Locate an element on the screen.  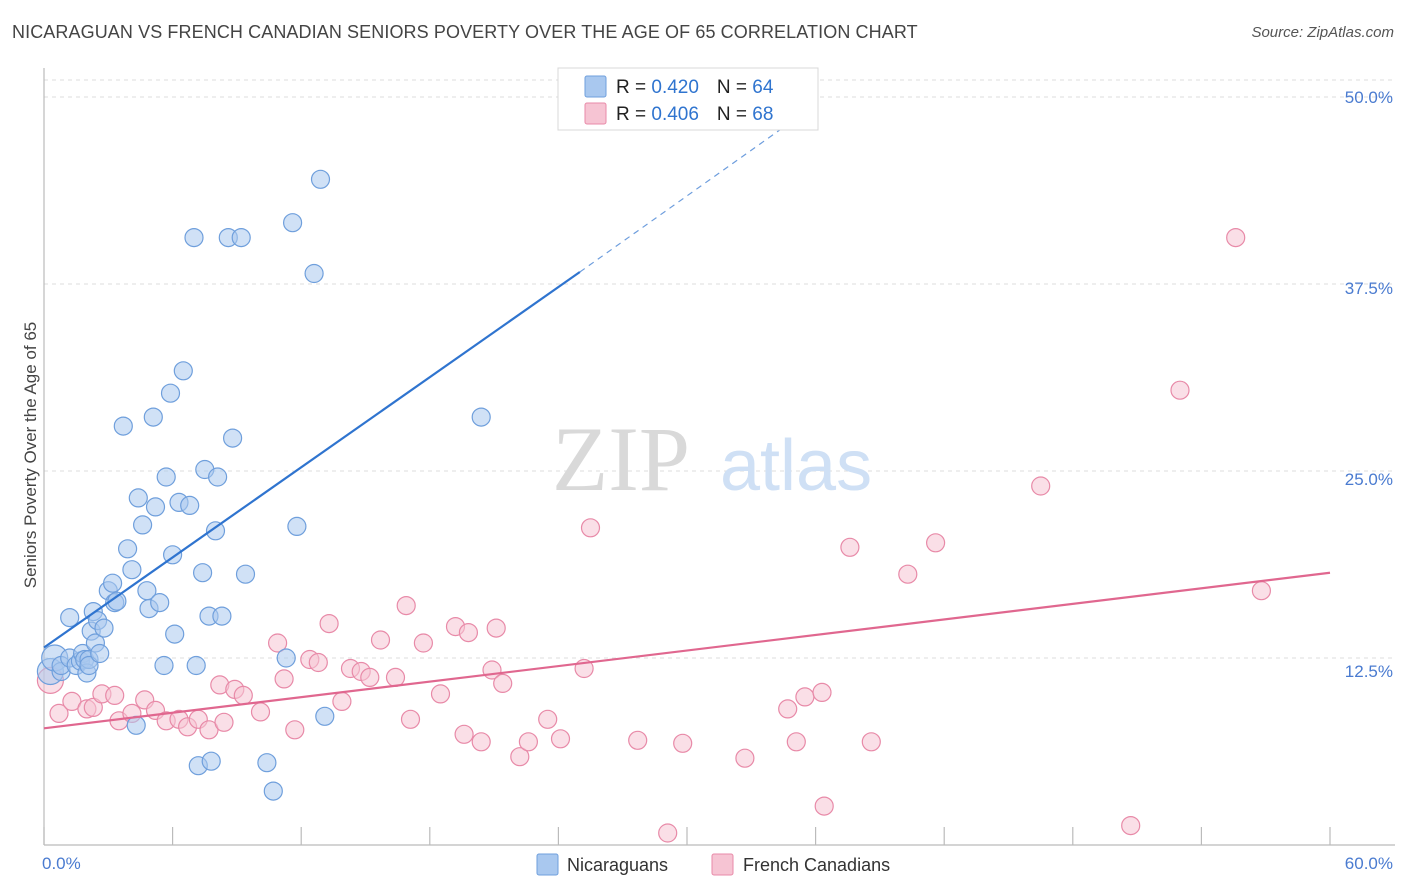
legend-n-value: 68 is located at coordinates (762, 114).